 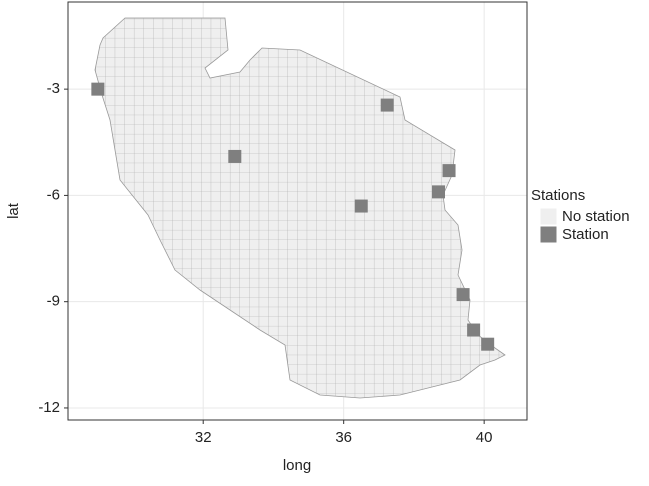 What do you see at coordinates (558, 195) in the screenshot?
I see `legend-title: Stations` at bounding box center [558, 195].